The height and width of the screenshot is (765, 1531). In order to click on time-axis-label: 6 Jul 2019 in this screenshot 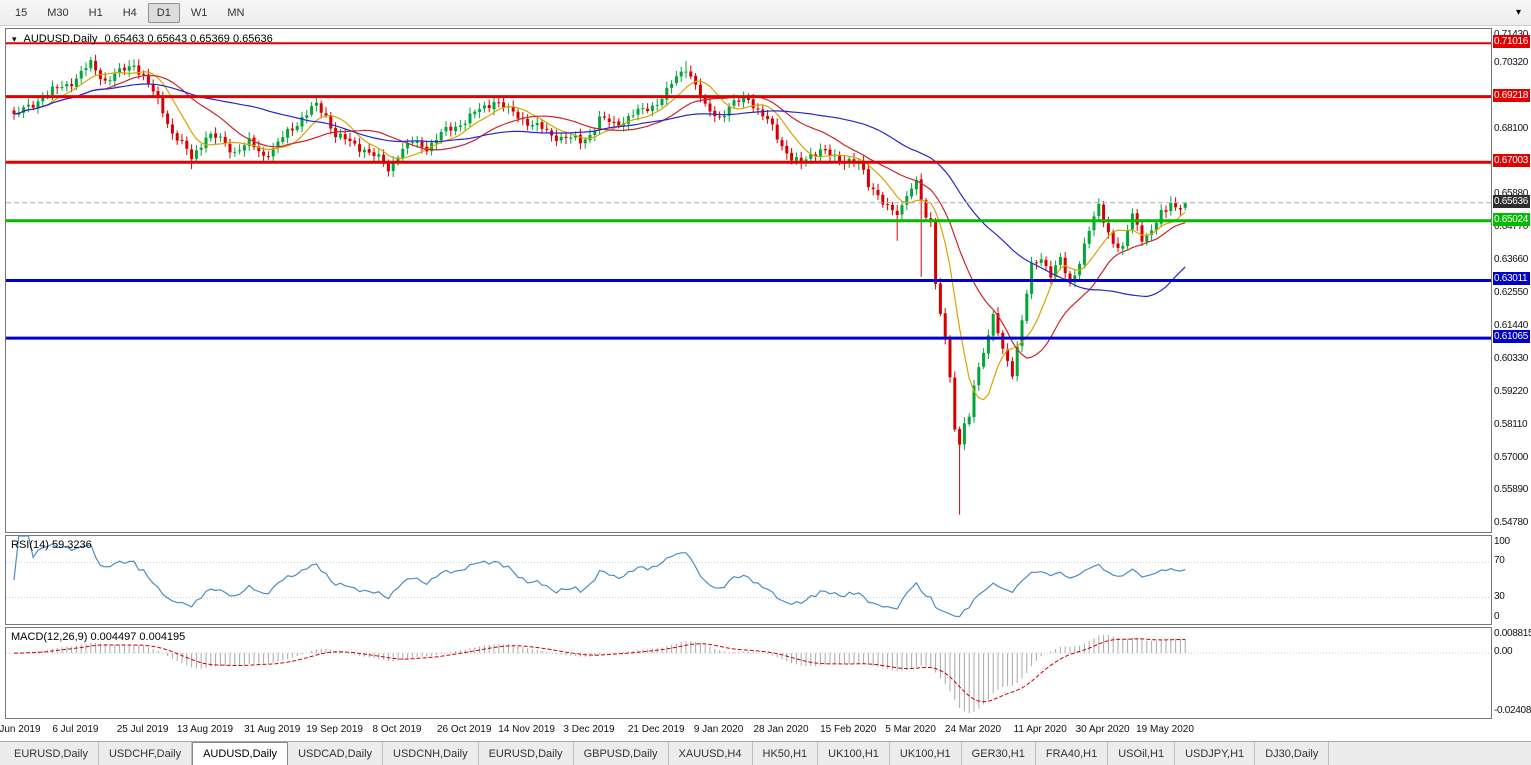, I will do `click(75, 729)`.